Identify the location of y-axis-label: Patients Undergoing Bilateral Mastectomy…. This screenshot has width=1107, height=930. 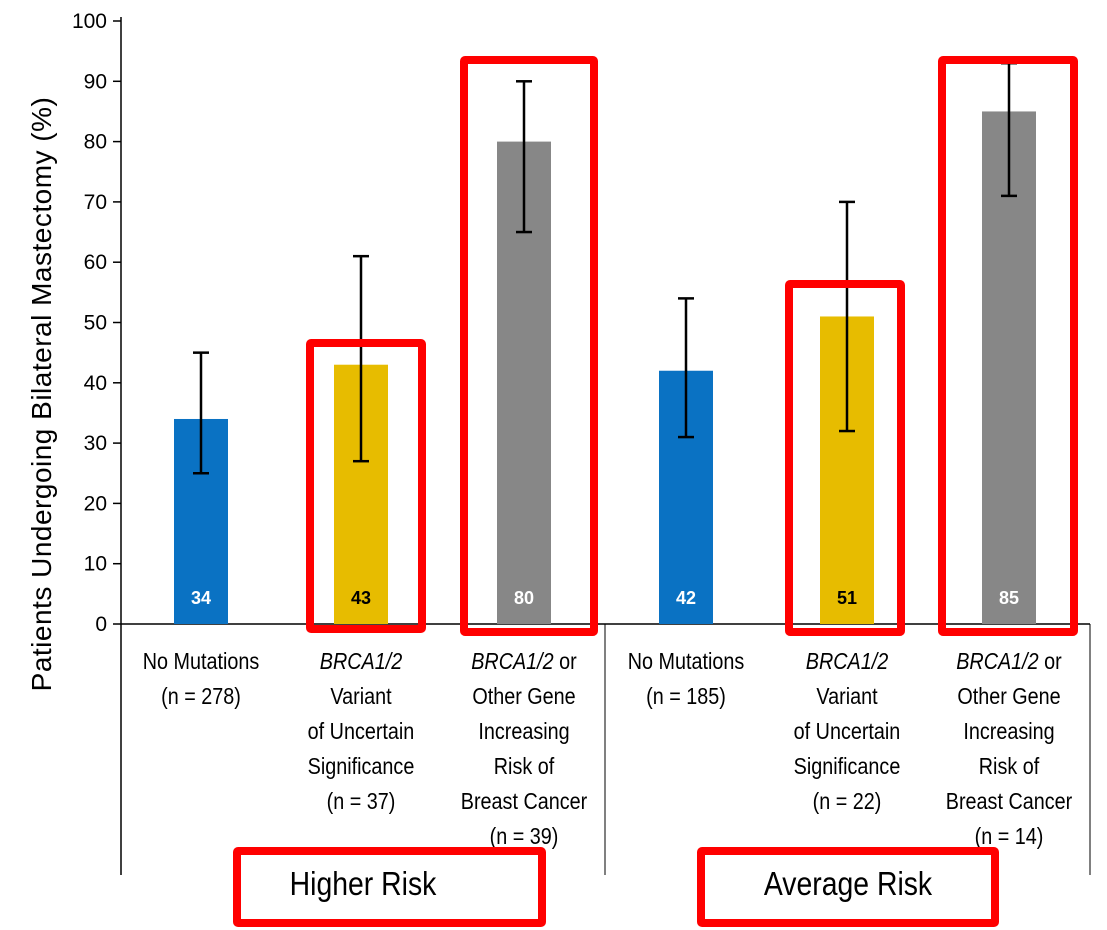
(41, 394).